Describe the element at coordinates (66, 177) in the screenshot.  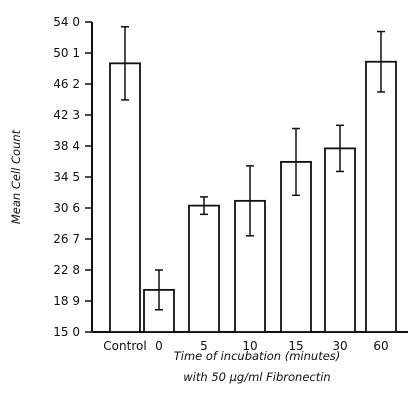
I see `y-tick-label: 34 5` at that location.